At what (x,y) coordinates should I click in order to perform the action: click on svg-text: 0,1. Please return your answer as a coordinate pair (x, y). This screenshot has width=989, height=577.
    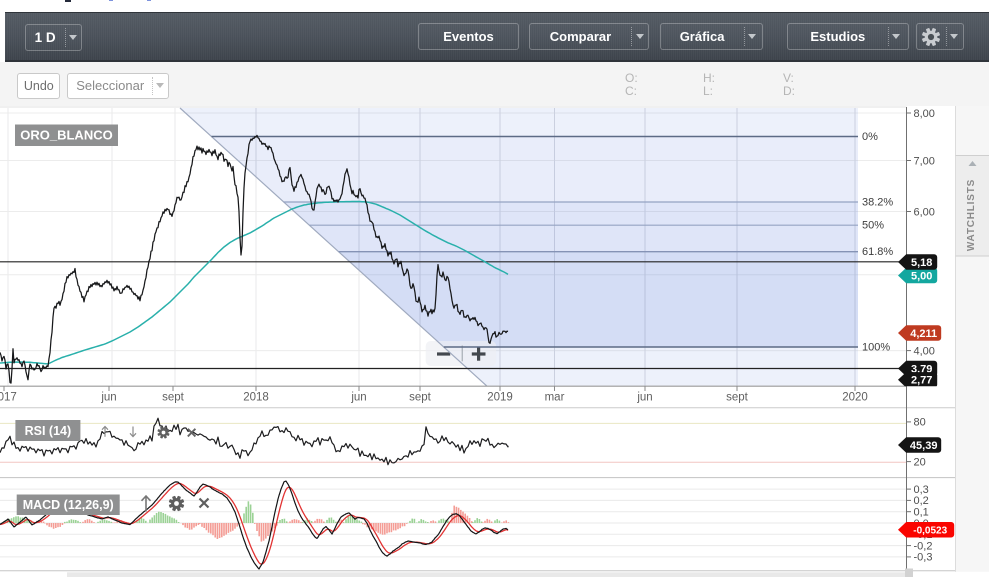
    Looking at the image, I should click on (921, 513).